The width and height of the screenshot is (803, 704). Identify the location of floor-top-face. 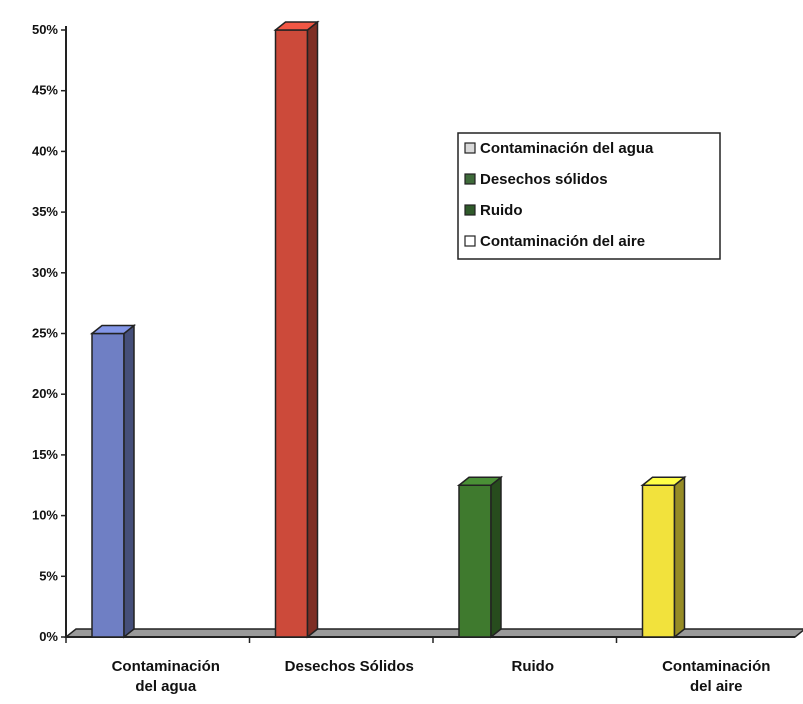
(433, 633).